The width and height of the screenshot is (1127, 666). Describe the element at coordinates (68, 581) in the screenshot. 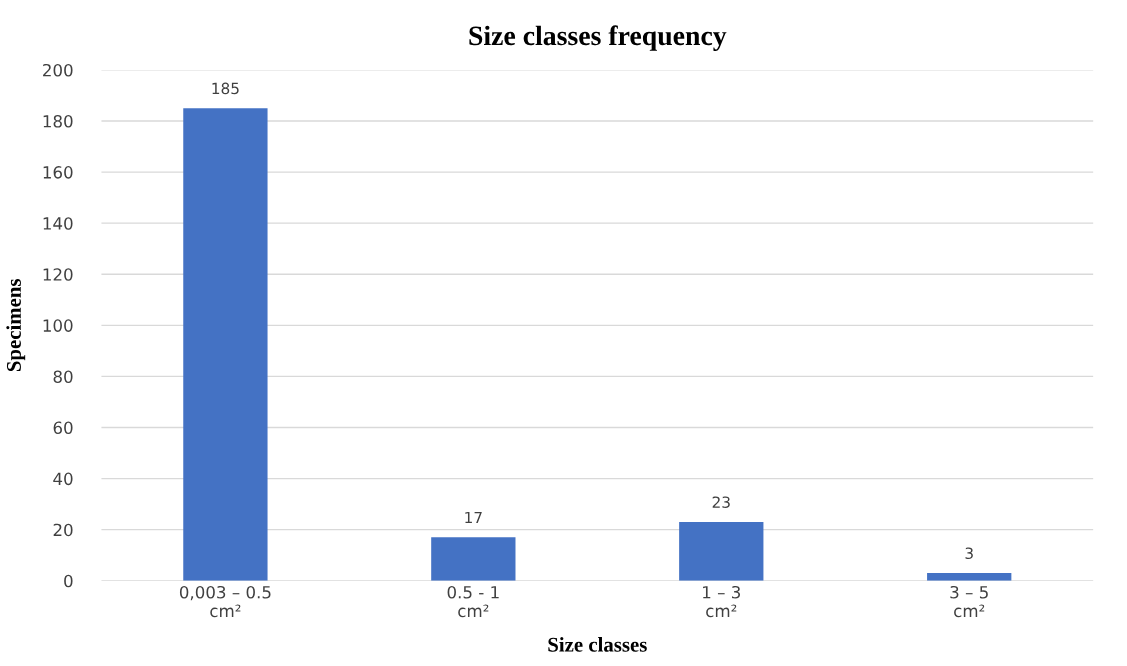

I see `y-tick-label: 0` at that location.